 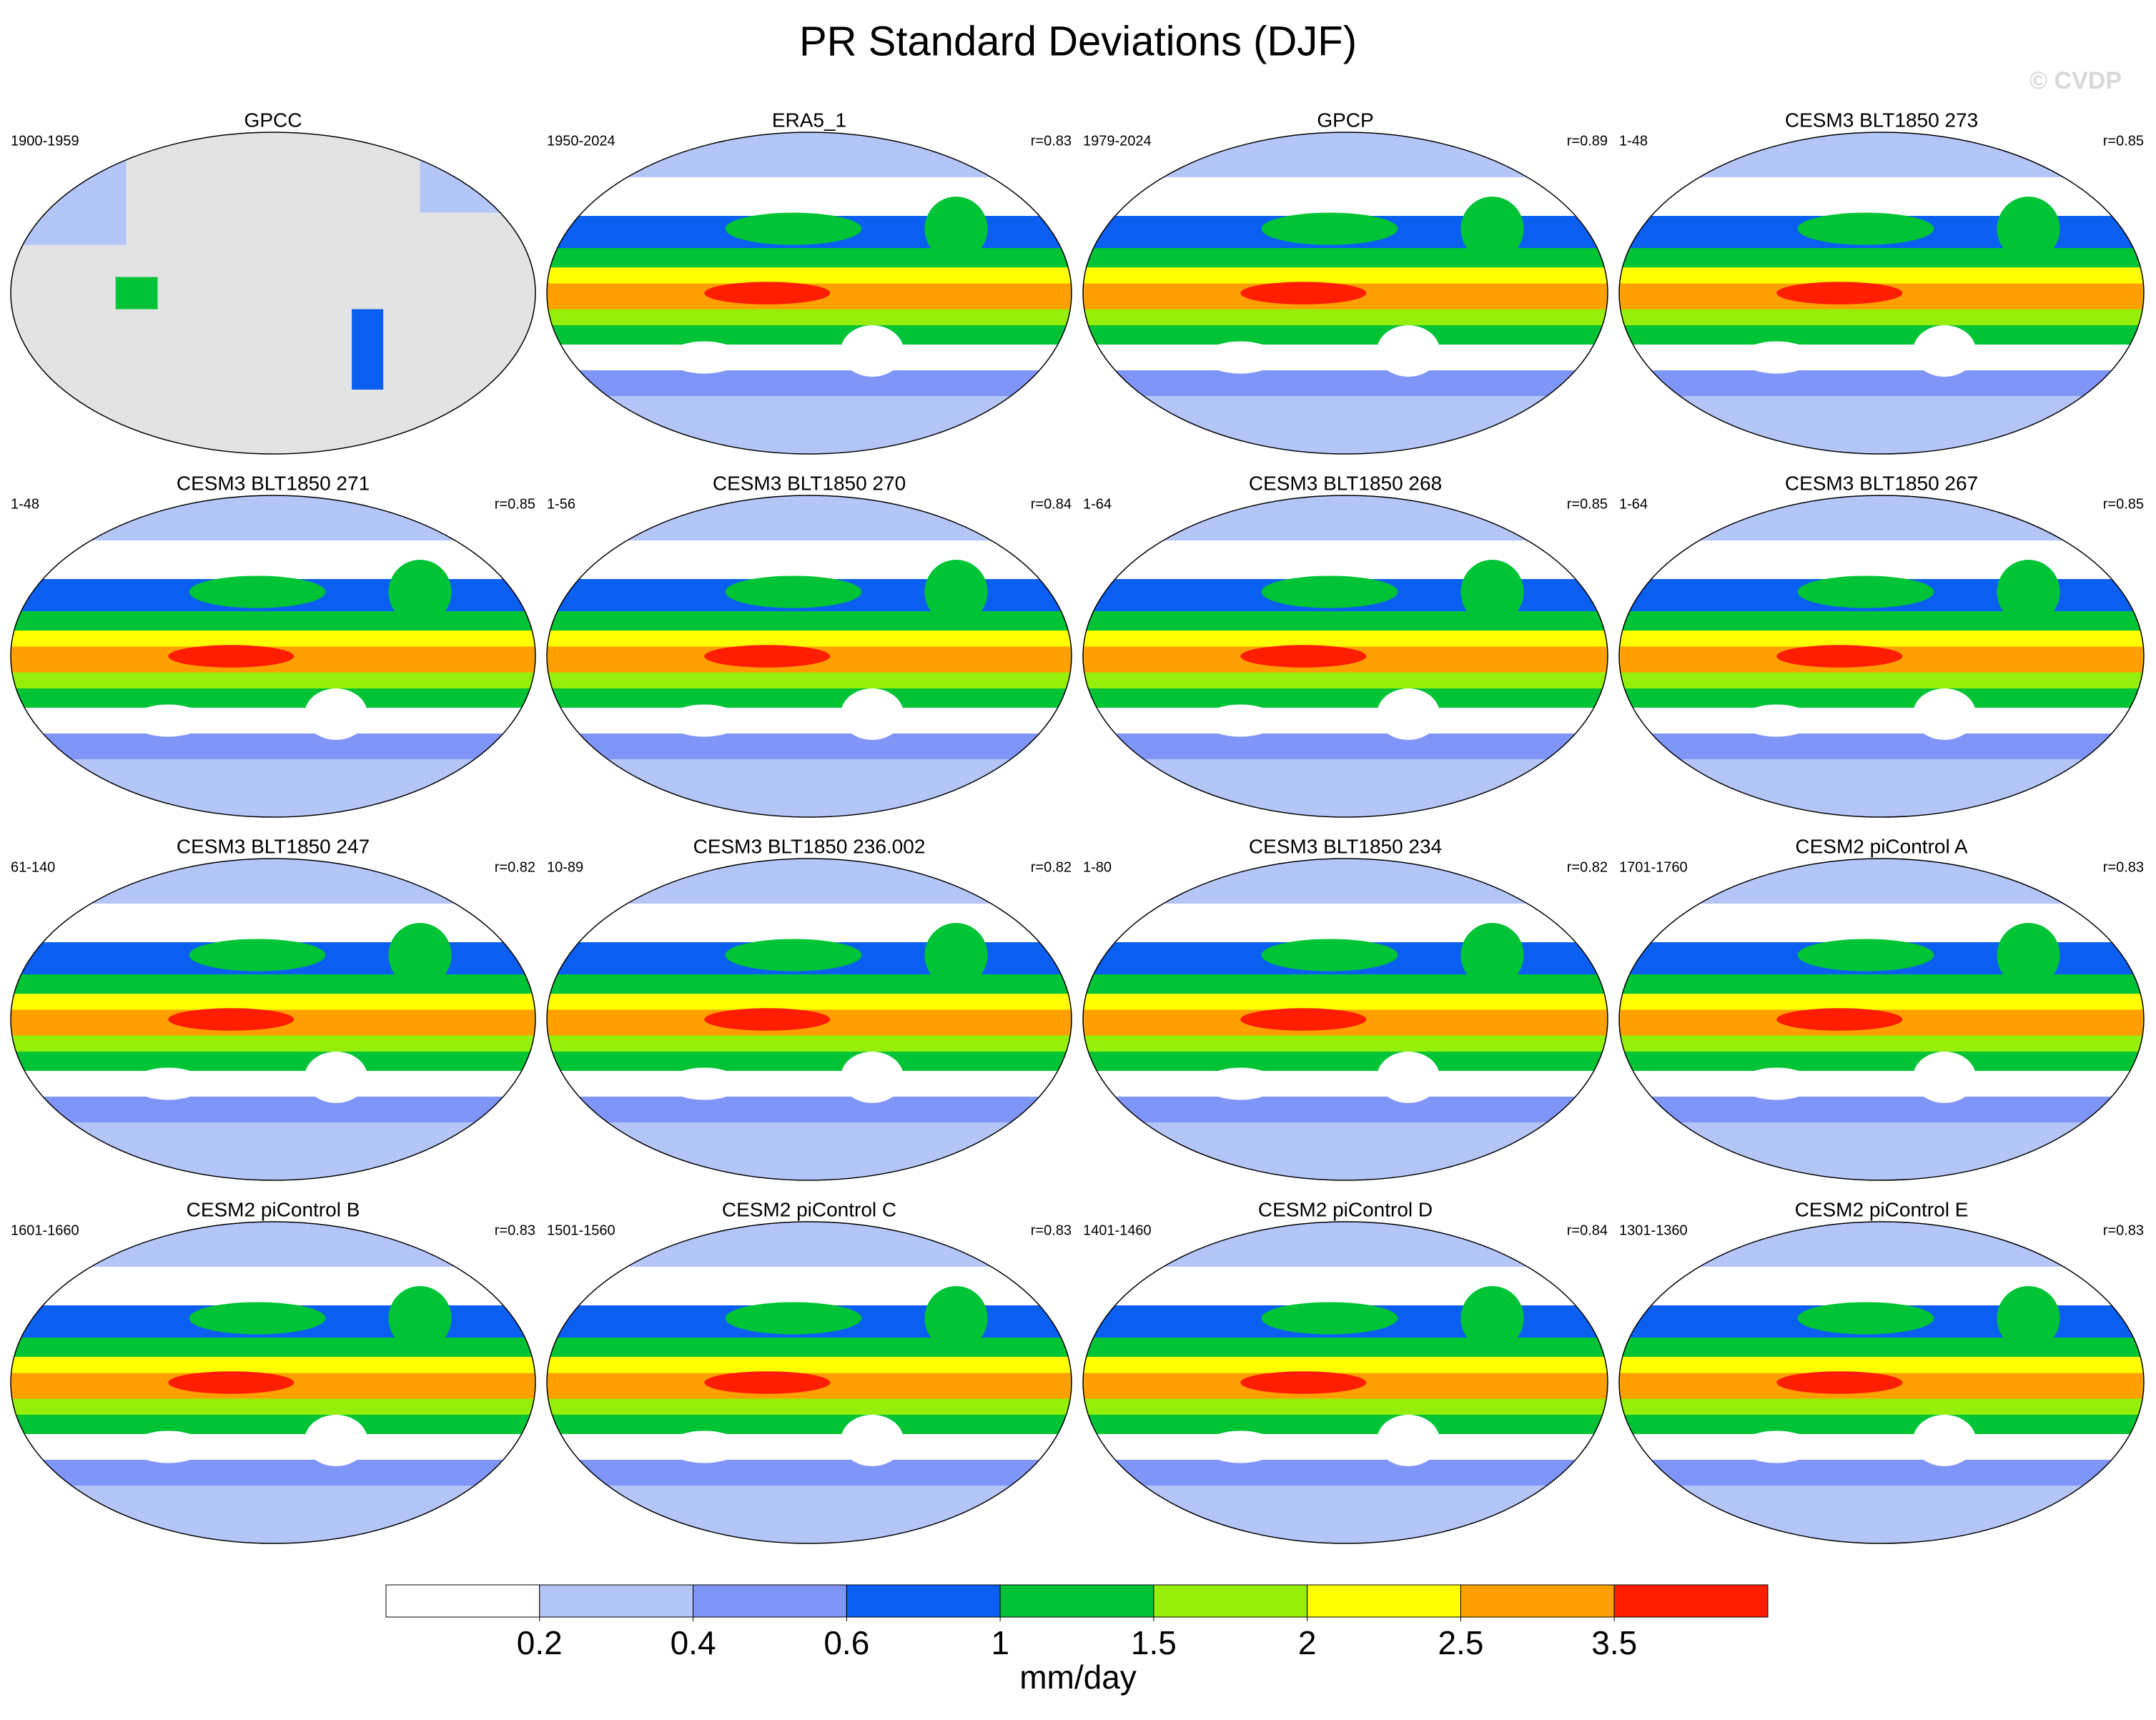 What do you see at coordinates (540, 1642) in the screenshot?
I see `colorbar-tick-label: 0.2` at bounding box center [540, 1642].